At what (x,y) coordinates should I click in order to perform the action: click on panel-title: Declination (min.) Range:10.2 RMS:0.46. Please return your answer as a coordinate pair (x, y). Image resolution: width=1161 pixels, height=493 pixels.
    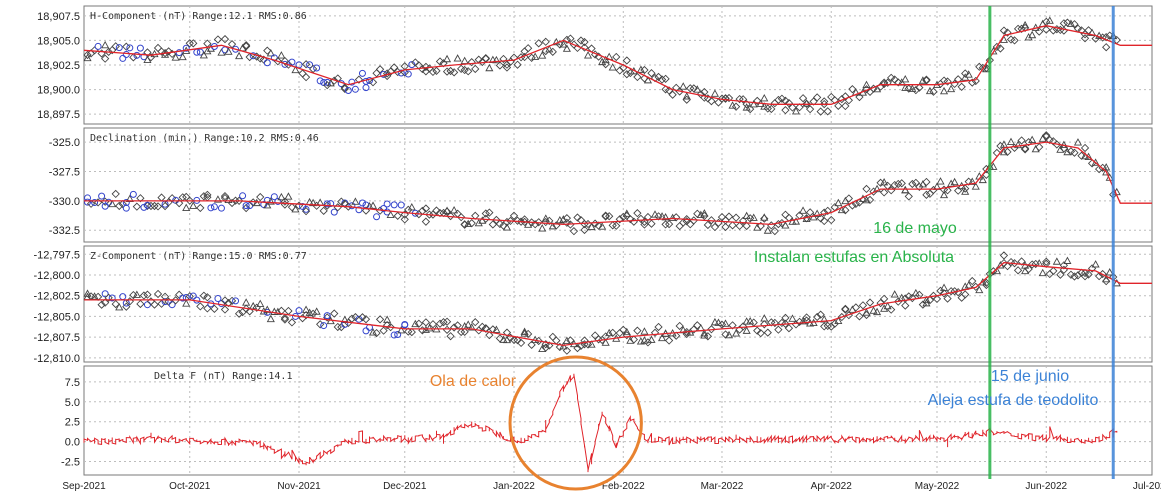
    Looking at the image, I should click on (204, 138).